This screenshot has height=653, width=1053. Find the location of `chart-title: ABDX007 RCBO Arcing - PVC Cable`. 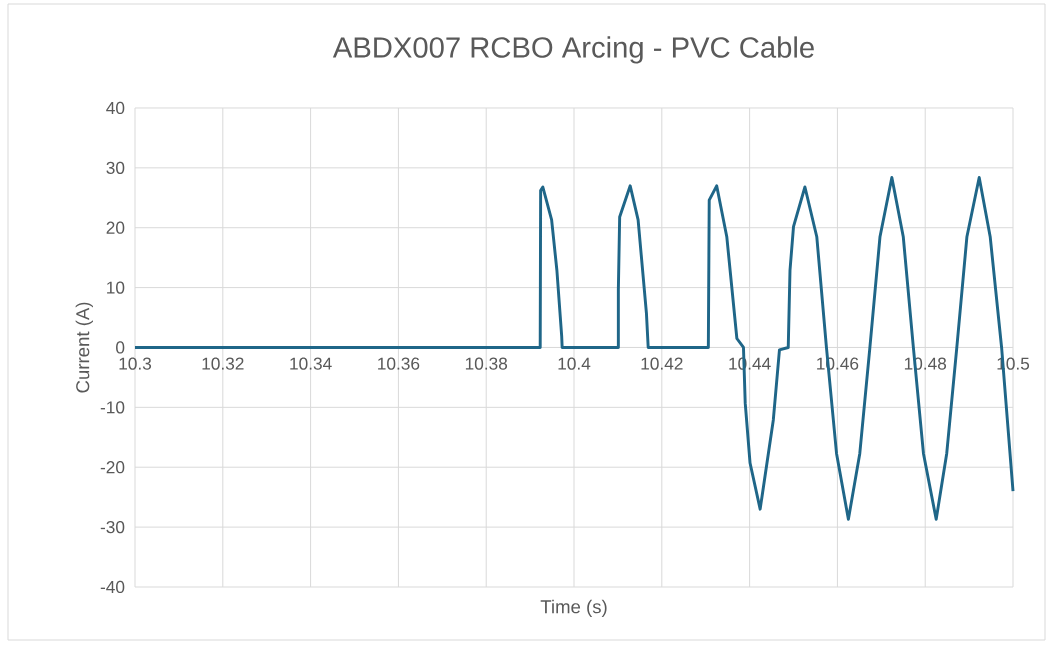

chart-title: ABDX007 RCBO Arcing - PVC Cable is located at coordinates (573, 50).